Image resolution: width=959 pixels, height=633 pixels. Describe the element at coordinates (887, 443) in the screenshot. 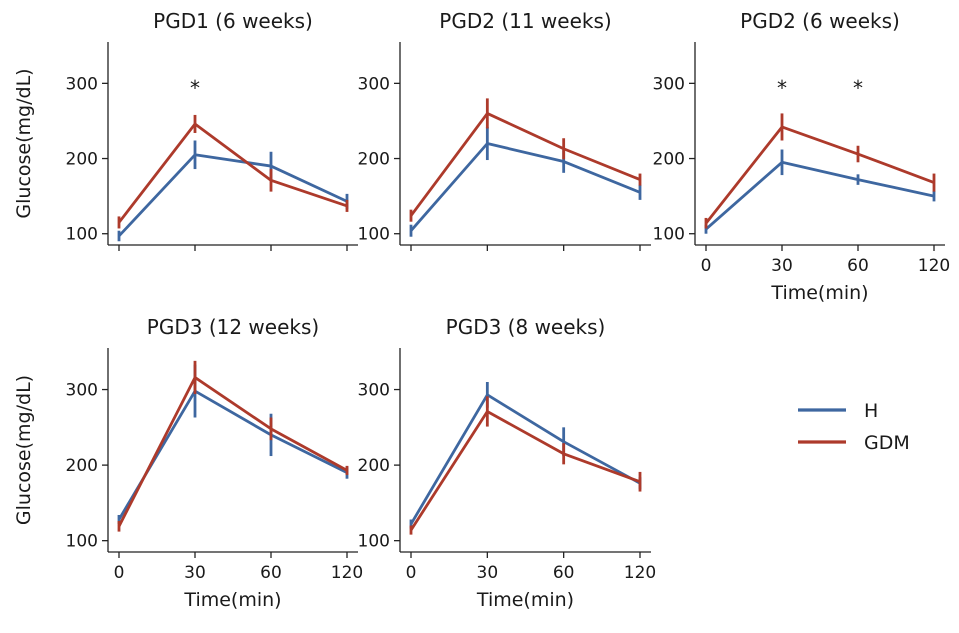

I see `legend-label-gdm: GDM` at that location.